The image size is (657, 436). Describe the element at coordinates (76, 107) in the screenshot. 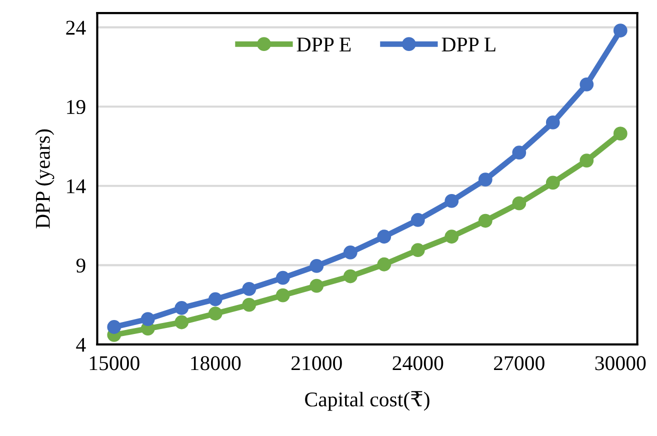

I see `y-tick-label: 19` at that location.